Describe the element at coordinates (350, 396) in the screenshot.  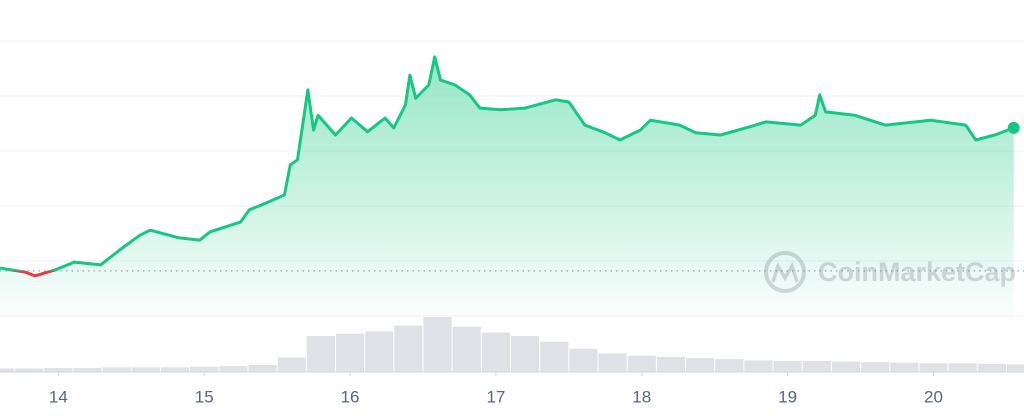
I see `x-tick-label: 16` at that location.